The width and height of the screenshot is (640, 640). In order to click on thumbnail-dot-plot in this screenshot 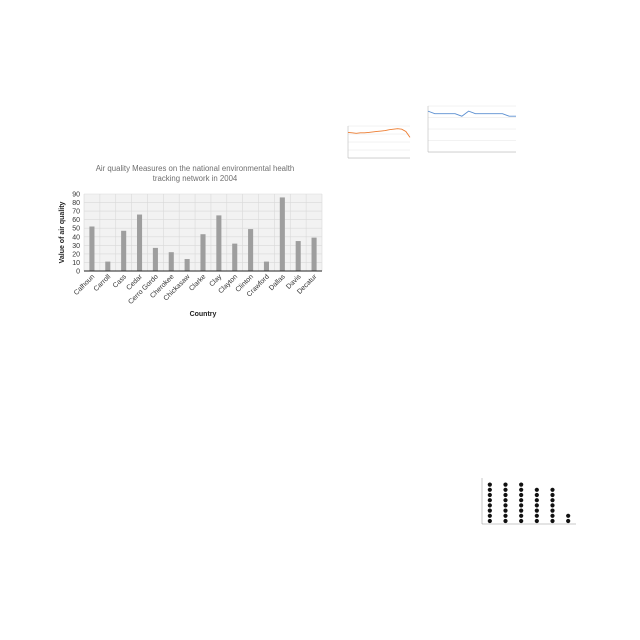, I will do `click(521, 503)`.